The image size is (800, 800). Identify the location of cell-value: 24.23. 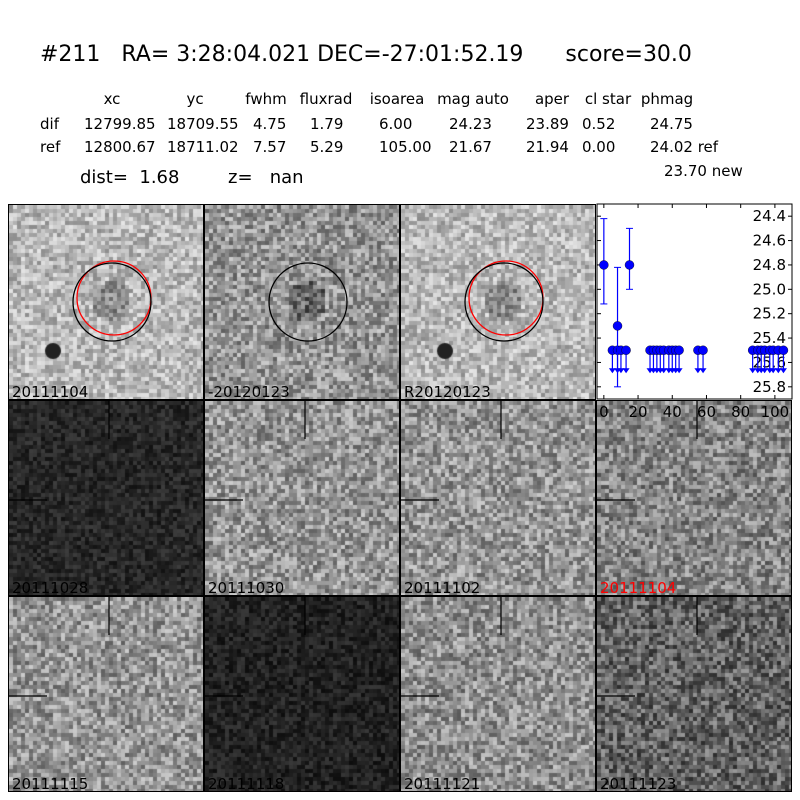
(470, 124).